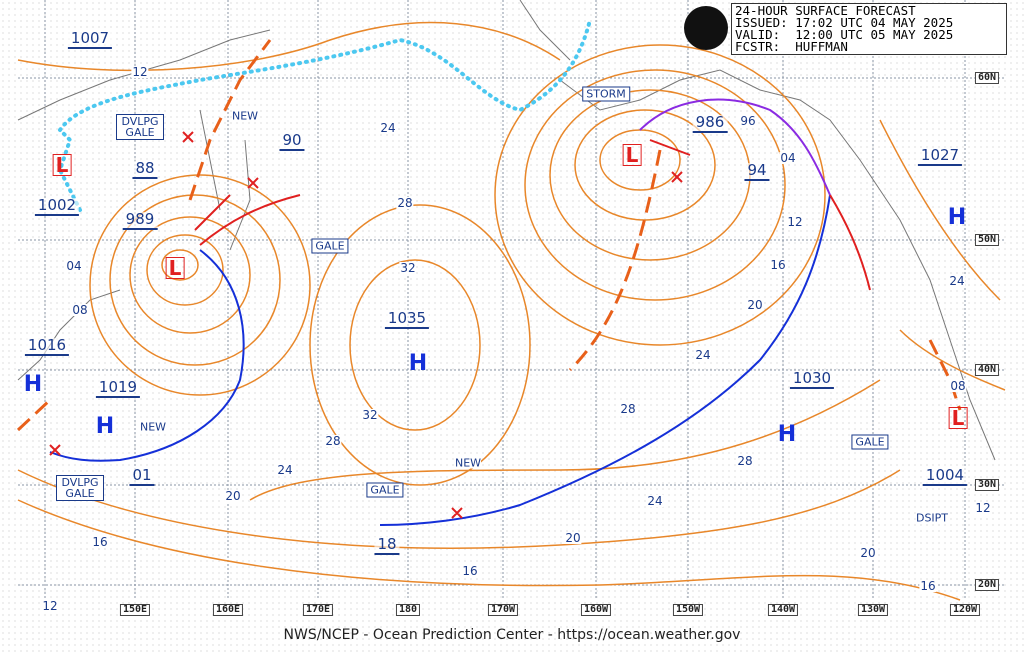  Describe the element at coordinates (783, 610) in the screenshot. I see `longitude-label: 140W` at that location.